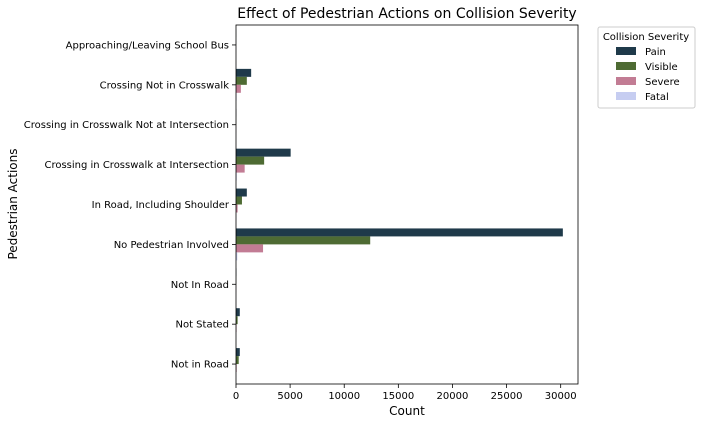 Image resolution: width=702 pixels, height=424 pixels. Describe the element at coordinates (171, 245) in the screenshot. I see `y-tick-label: No Pedestrian Involved` at that location.